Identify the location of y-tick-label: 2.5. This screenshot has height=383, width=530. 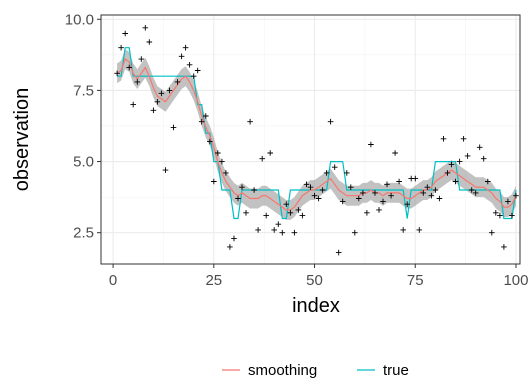
(83, 233).